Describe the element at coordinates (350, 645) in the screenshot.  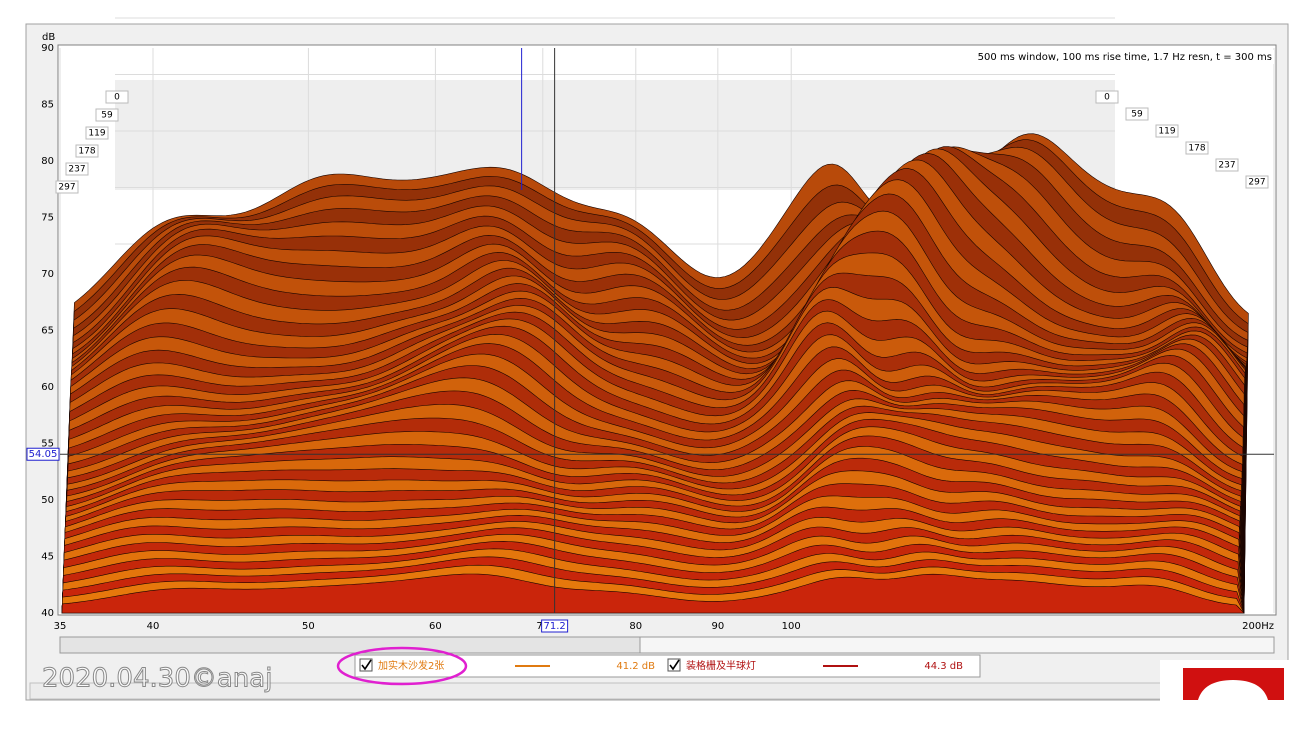
I see `scroll-thumb` at that location.